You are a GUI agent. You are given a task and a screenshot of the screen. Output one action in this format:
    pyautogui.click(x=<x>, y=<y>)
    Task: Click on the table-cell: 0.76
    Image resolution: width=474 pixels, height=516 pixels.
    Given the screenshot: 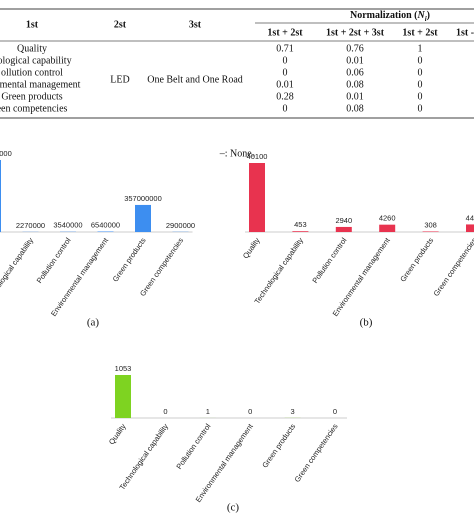 What is the action you would take?
    pyautogui.click(x=355, y=48)
    